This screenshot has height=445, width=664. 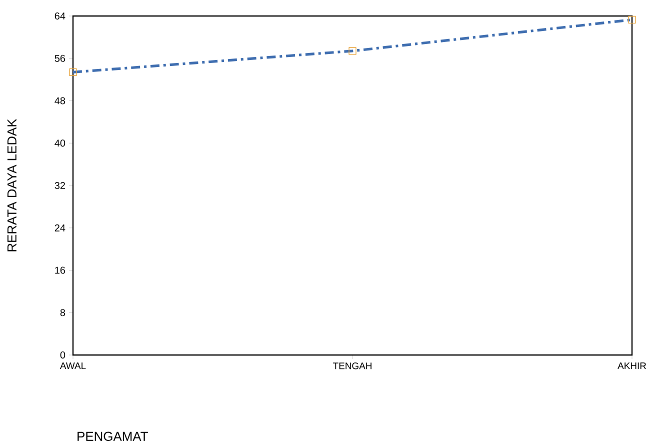 I want to click on y-tick-label: 48, so click(x=60, y=100).